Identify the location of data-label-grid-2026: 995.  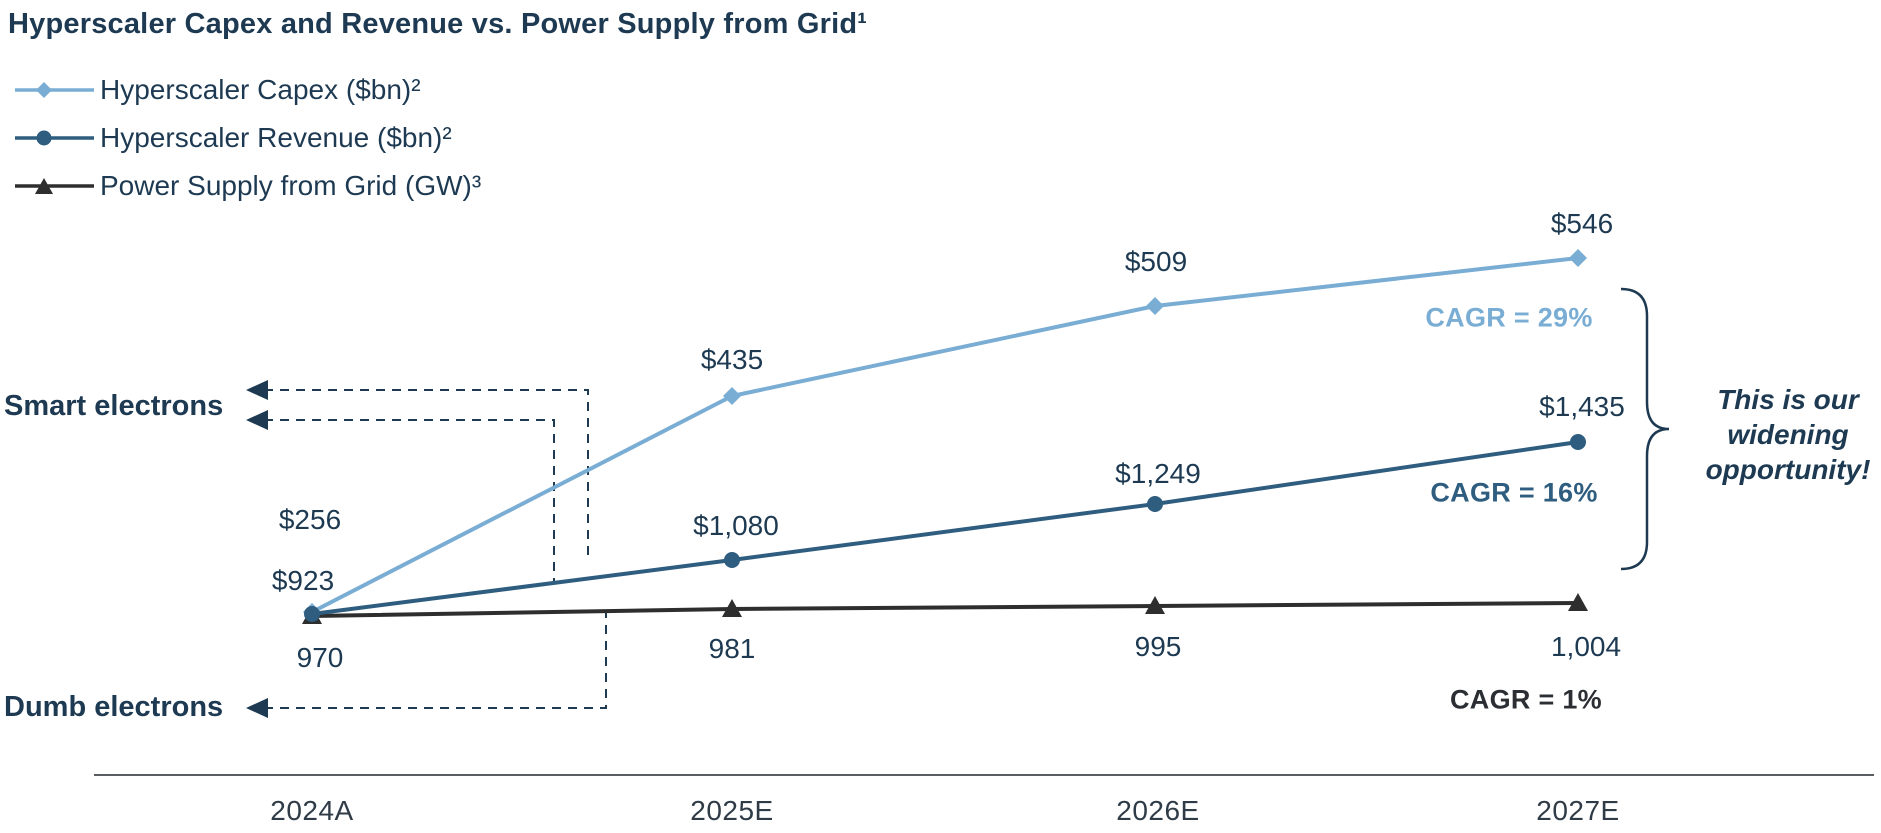
(1158, 646).